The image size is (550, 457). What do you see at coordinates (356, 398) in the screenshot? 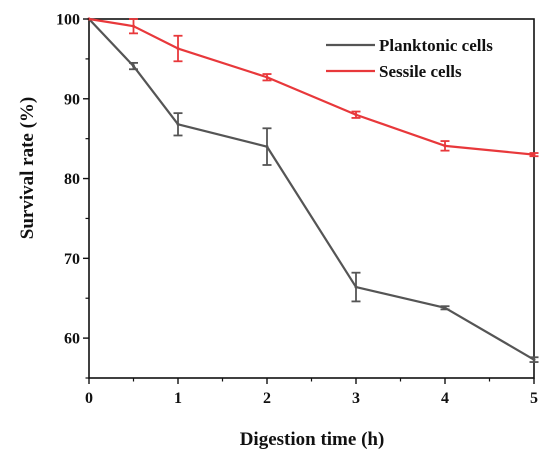
I see `x-tick-label: 3` at bounding box center [356, 398].